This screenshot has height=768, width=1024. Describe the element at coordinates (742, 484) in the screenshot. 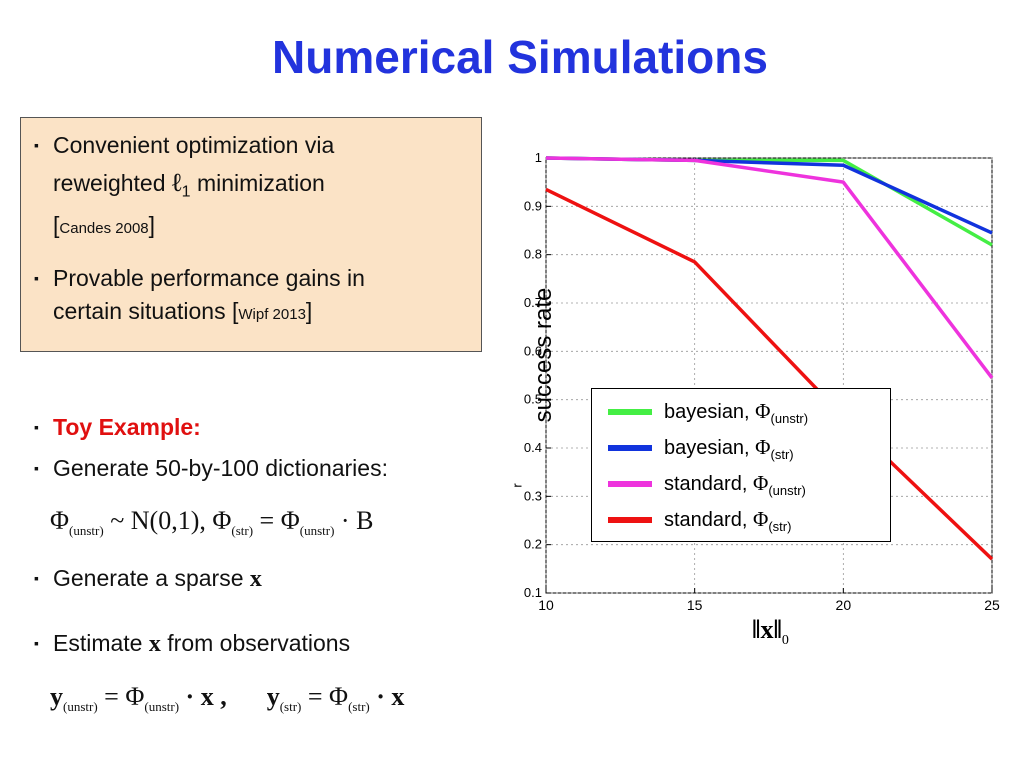

I see `legend-entry: standard, Φ(unstr)` at that location.